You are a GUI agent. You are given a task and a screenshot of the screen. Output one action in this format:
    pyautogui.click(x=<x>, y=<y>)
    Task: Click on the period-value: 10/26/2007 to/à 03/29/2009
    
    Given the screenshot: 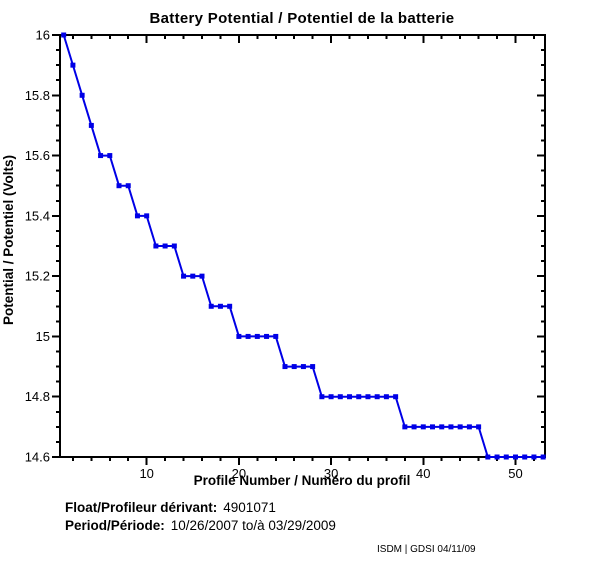 What is the action you would take?
    pyautogui.click(x=253, y=525)
    